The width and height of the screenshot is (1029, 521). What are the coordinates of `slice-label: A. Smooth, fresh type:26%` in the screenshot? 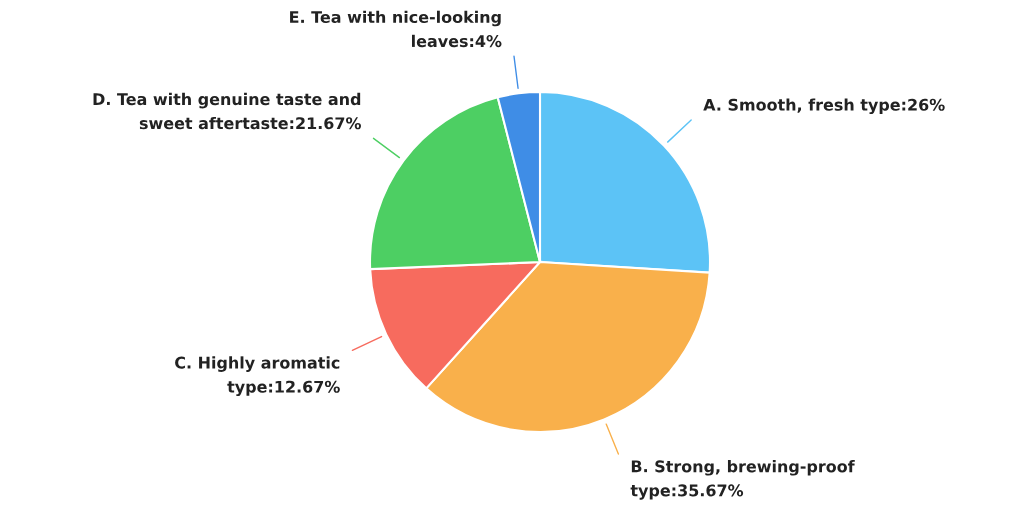 It's located at (824, 106).